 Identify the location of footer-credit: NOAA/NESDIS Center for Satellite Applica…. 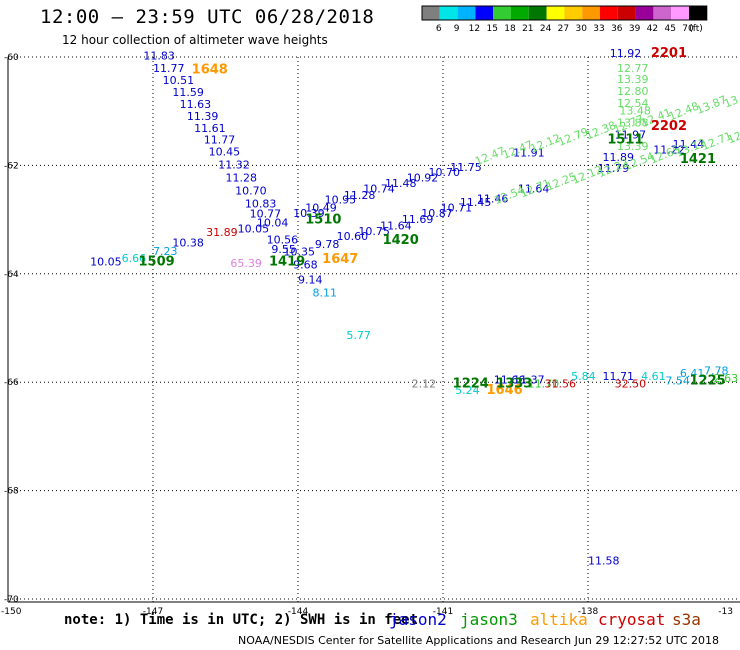
(479, 640).